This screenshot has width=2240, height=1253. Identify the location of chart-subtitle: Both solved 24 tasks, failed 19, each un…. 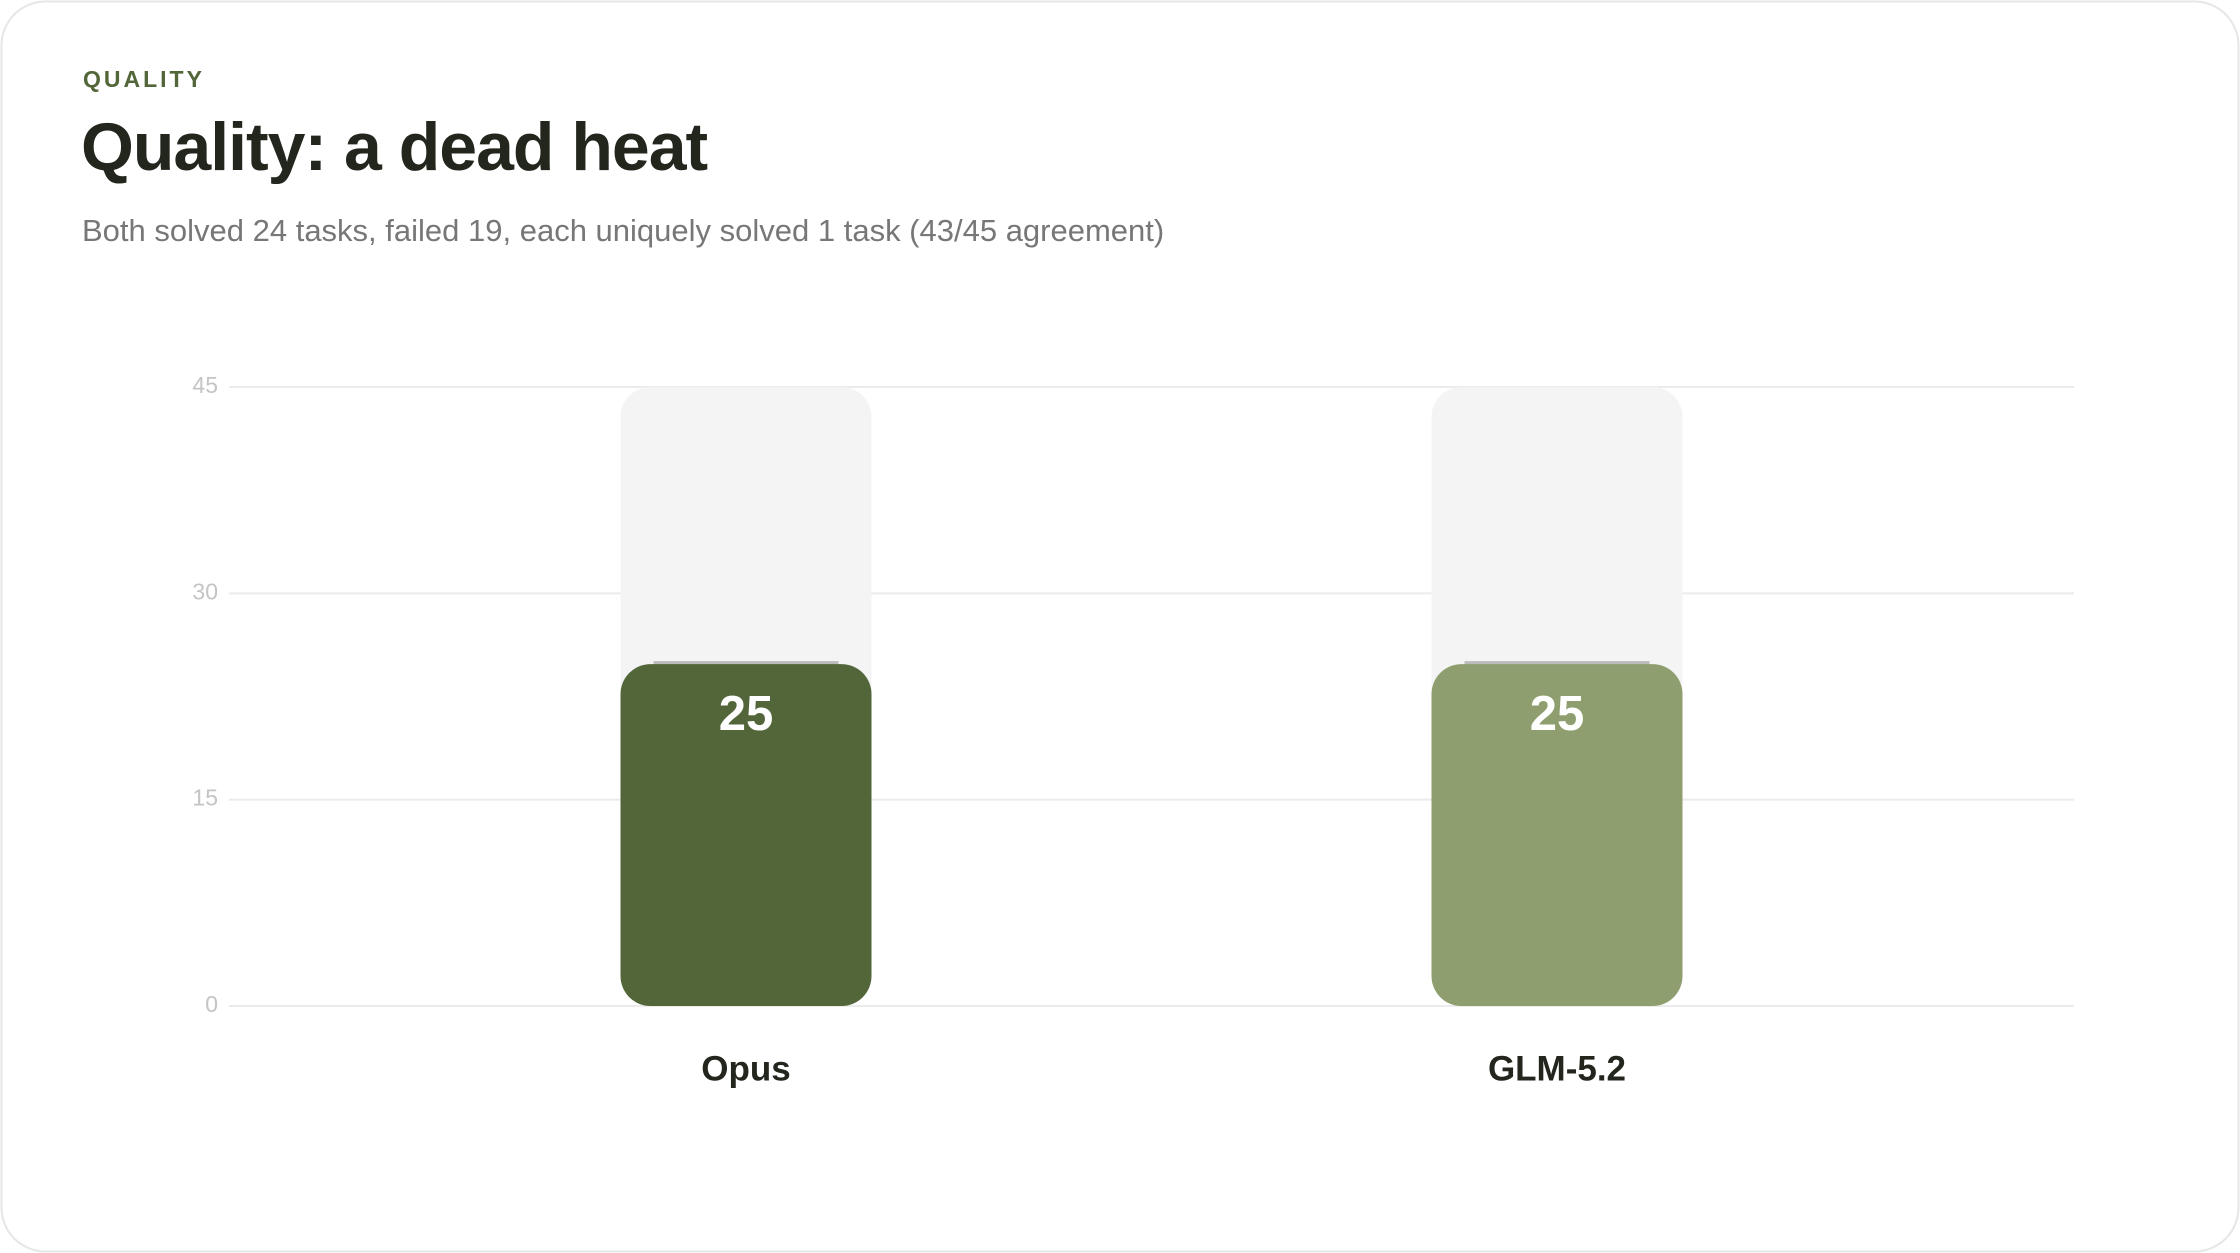
(623, 230).